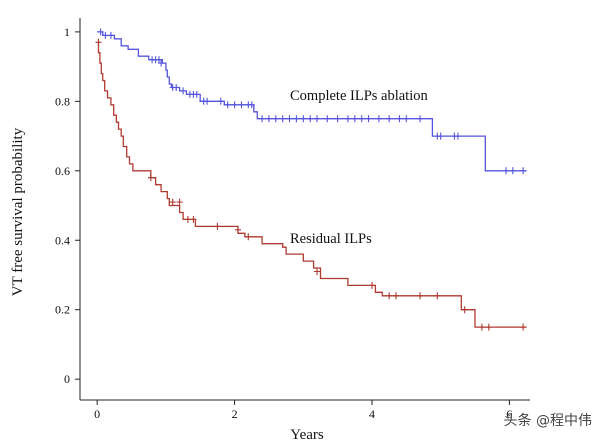 The image size is (600, 444). Describe the element at coordinates (67, 32) in the screenshot. I see `y-tick-label-1: 1` at that location.